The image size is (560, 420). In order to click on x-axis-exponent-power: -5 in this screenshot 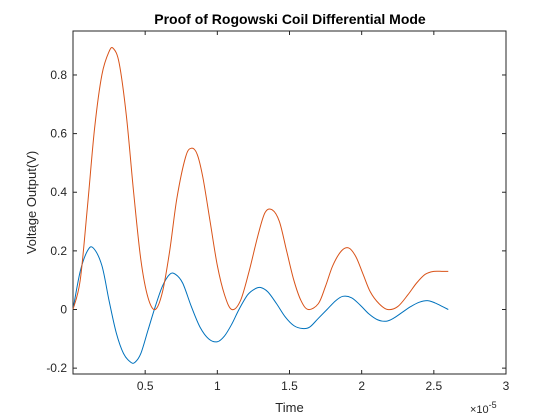, I will do `click(493, 405)`.